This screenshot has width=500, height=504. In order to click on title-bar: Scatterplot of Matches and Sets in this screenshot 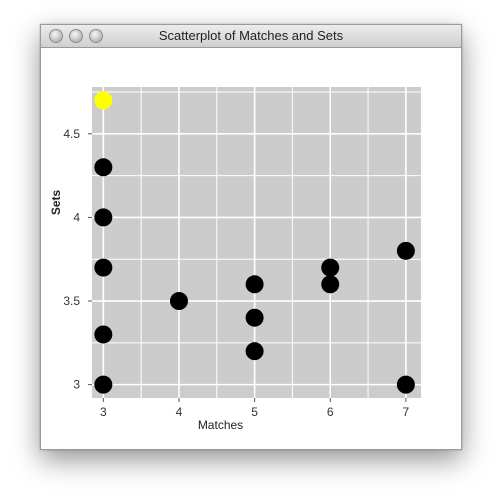, I will do `click(251, 36)`.